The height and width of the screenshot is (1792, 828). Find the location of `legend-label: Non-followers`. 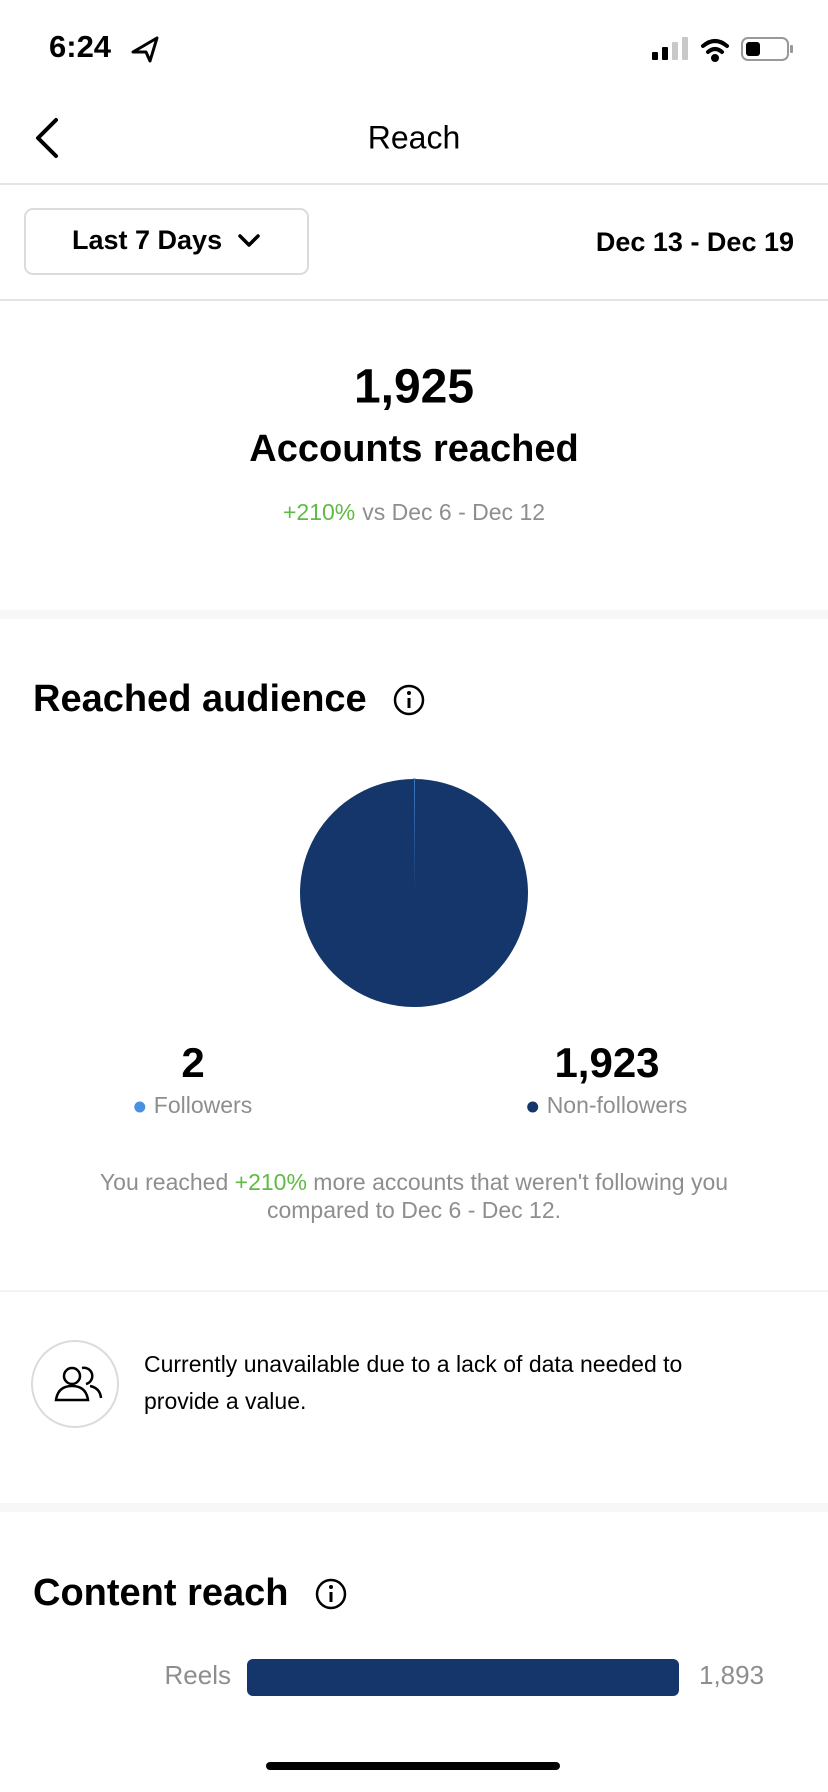

legend-label: Non-followers is located at coordinates (617, 1105).